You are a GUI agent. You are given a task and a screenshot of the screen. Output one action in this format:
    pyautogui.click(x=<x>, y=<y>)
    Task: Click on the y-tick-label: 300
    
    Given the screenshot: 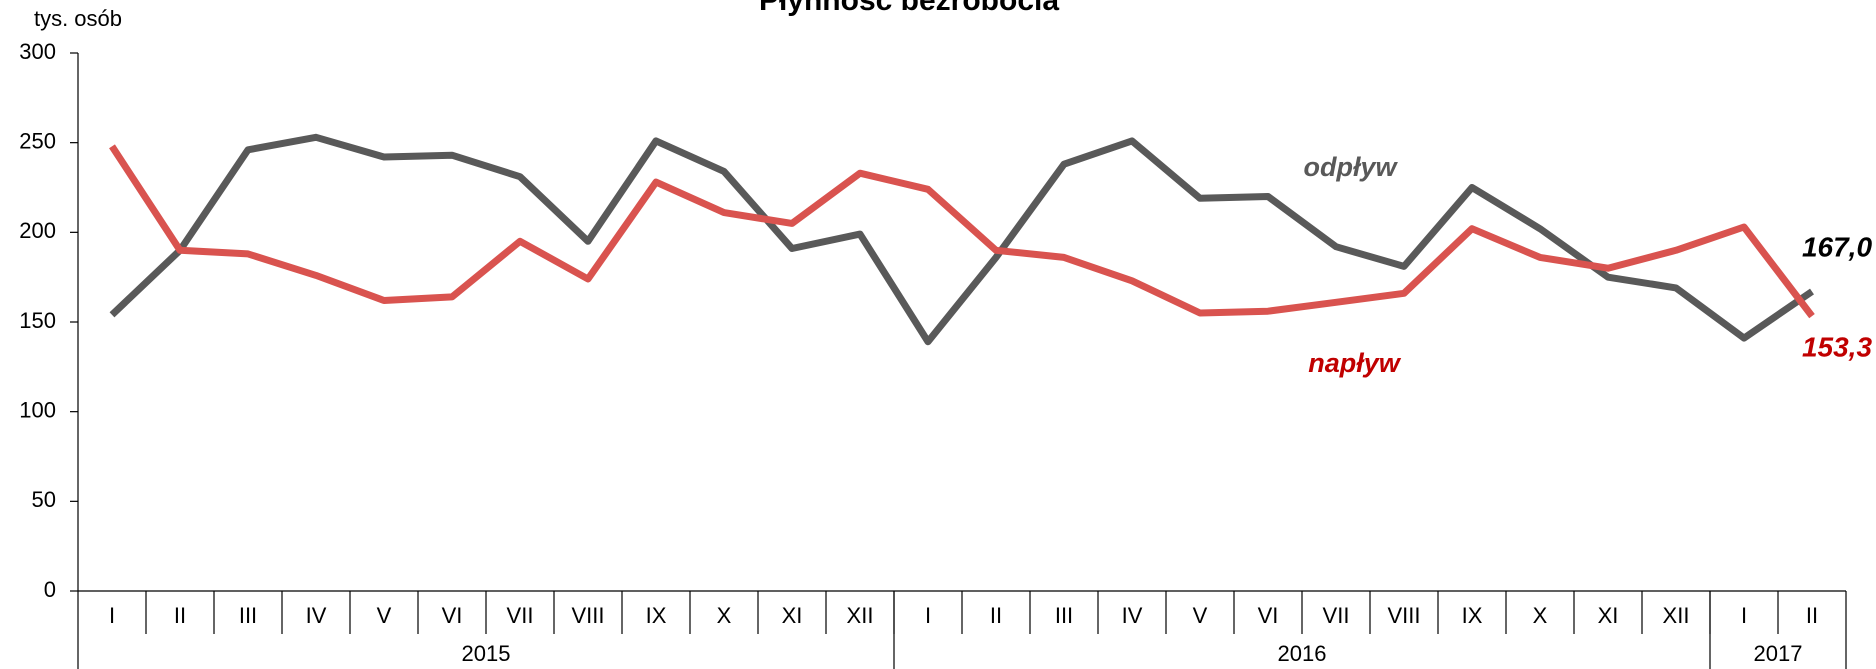 What is the action you would take?
    pyautogui.click(x=37, y=51)
    